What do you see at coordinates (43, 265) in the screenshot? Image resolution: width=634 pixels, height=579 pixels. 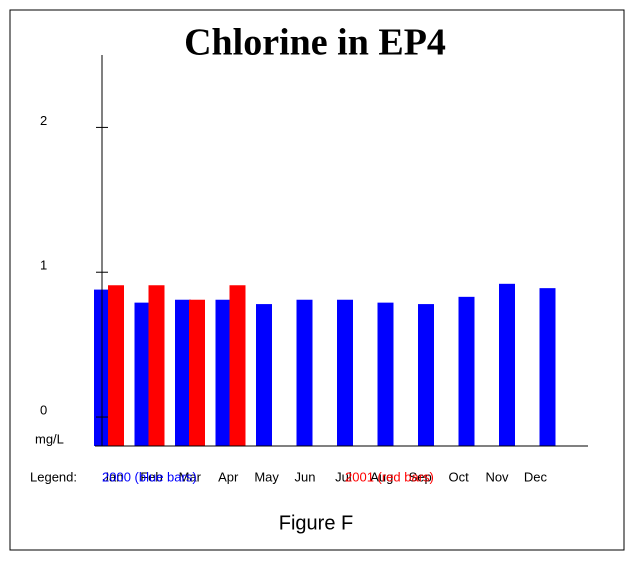 I see `y-tick-label: 1` at bounding box center [43, 265].